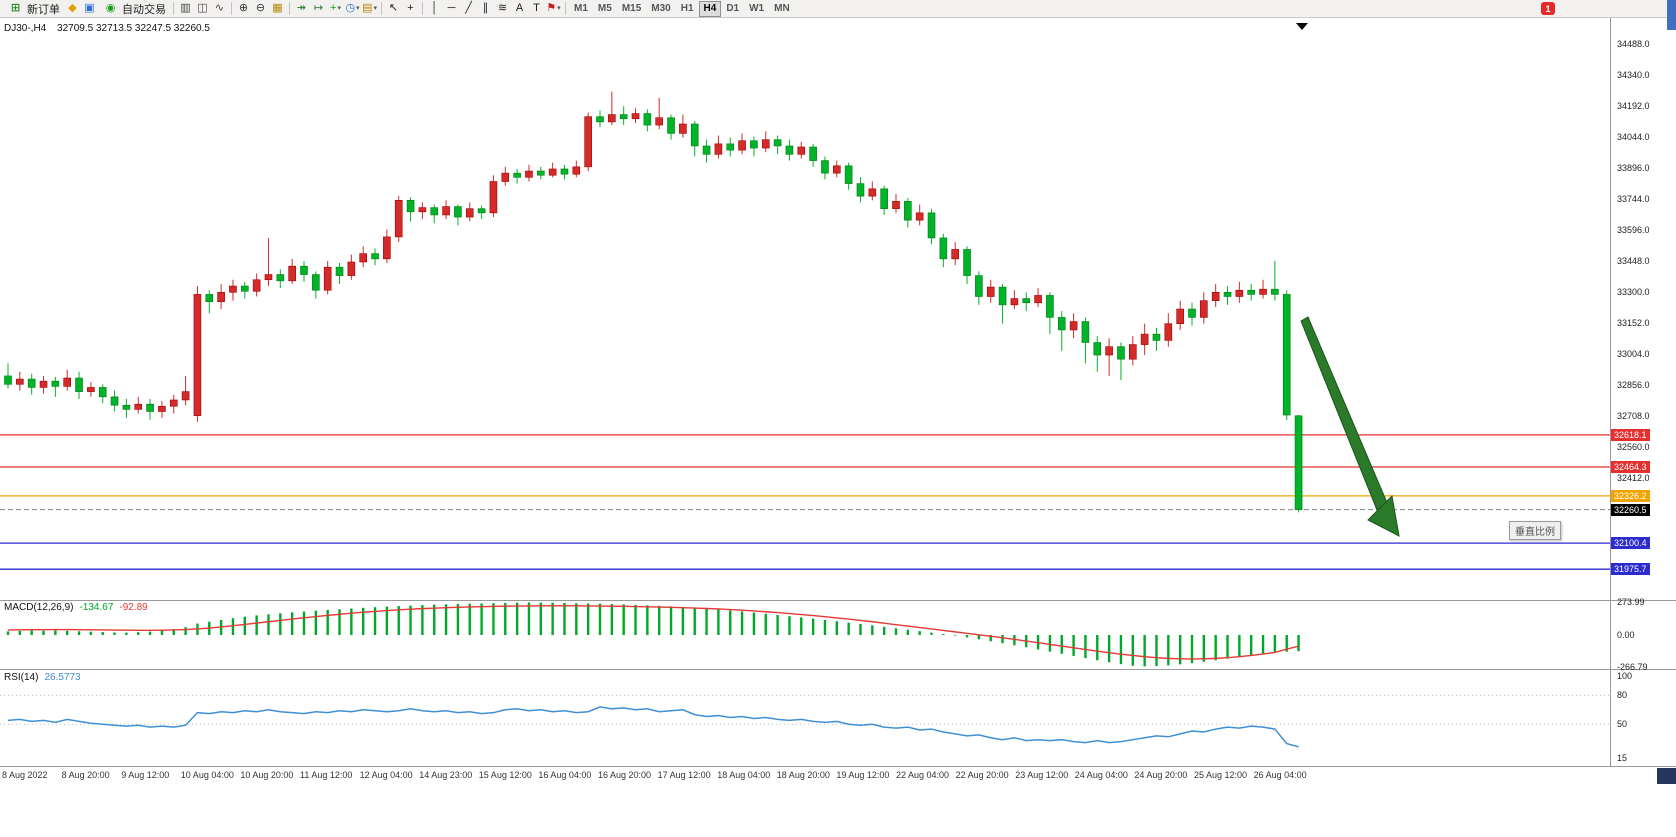  I want to click on price-tick-label: 32856.0, so click(1633, 385).